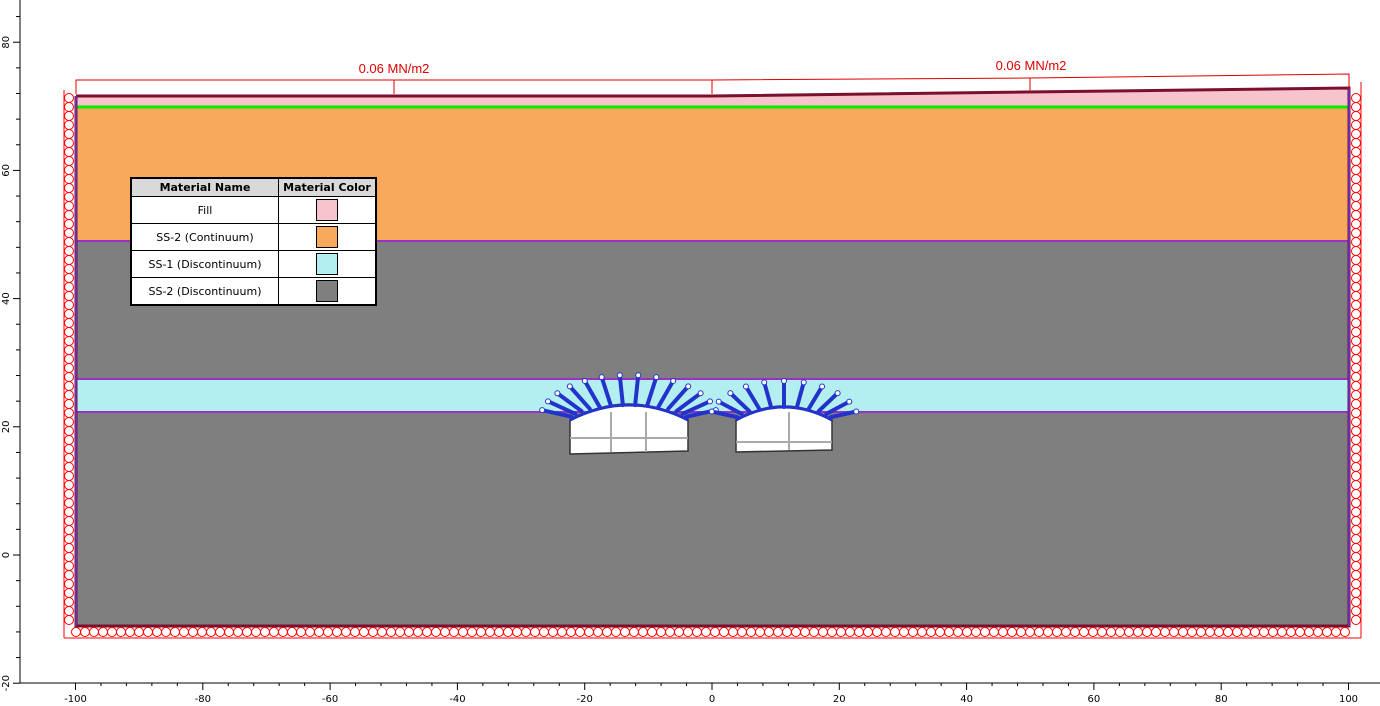  What do you see at coordinates (6, 42) in the screenshot?
I see `y-tick-label: 80` at bounding box center [6, 42].